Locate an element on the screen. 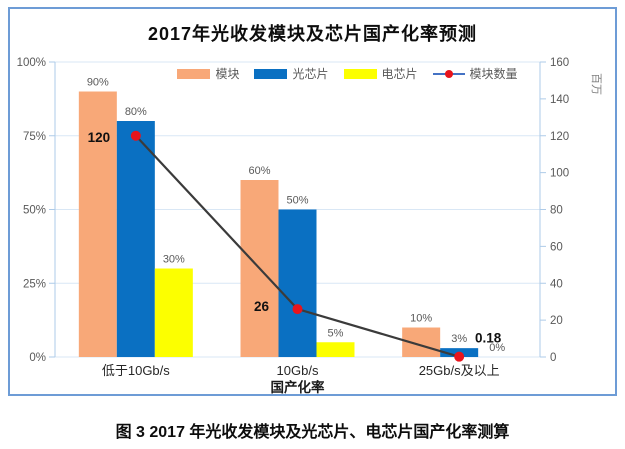 Image resolution: width=625 pixels, height=449 pixels. legend-label-module: 模块 is located at coordinates (227, 74).